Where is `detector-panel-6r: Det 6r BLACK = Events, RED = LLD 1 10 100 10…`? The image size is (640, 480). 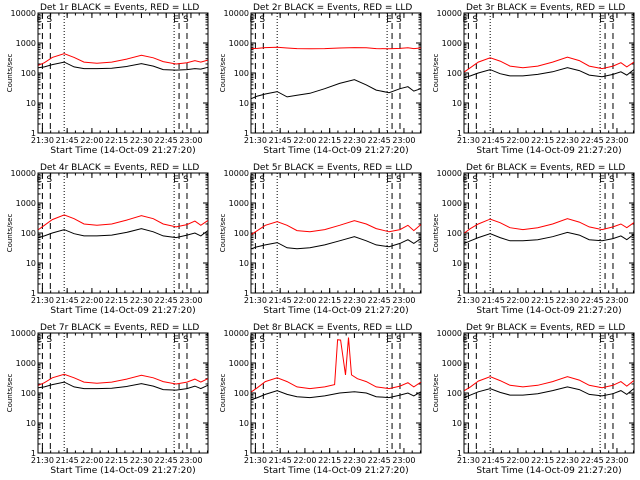
detector-panel-6r: Det 6r BLACK = Events, RED = LLD 1 10 100 10… is located at coordinates (533, 239).